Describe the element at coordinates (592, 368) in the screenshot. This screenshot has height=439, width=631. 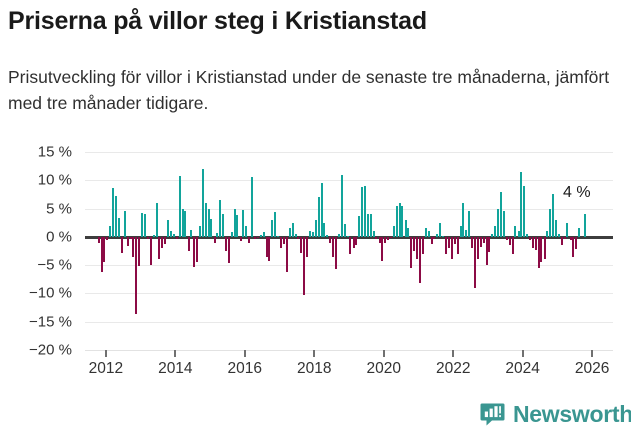
I see `x-axis-tick-label: 2026` at that location.